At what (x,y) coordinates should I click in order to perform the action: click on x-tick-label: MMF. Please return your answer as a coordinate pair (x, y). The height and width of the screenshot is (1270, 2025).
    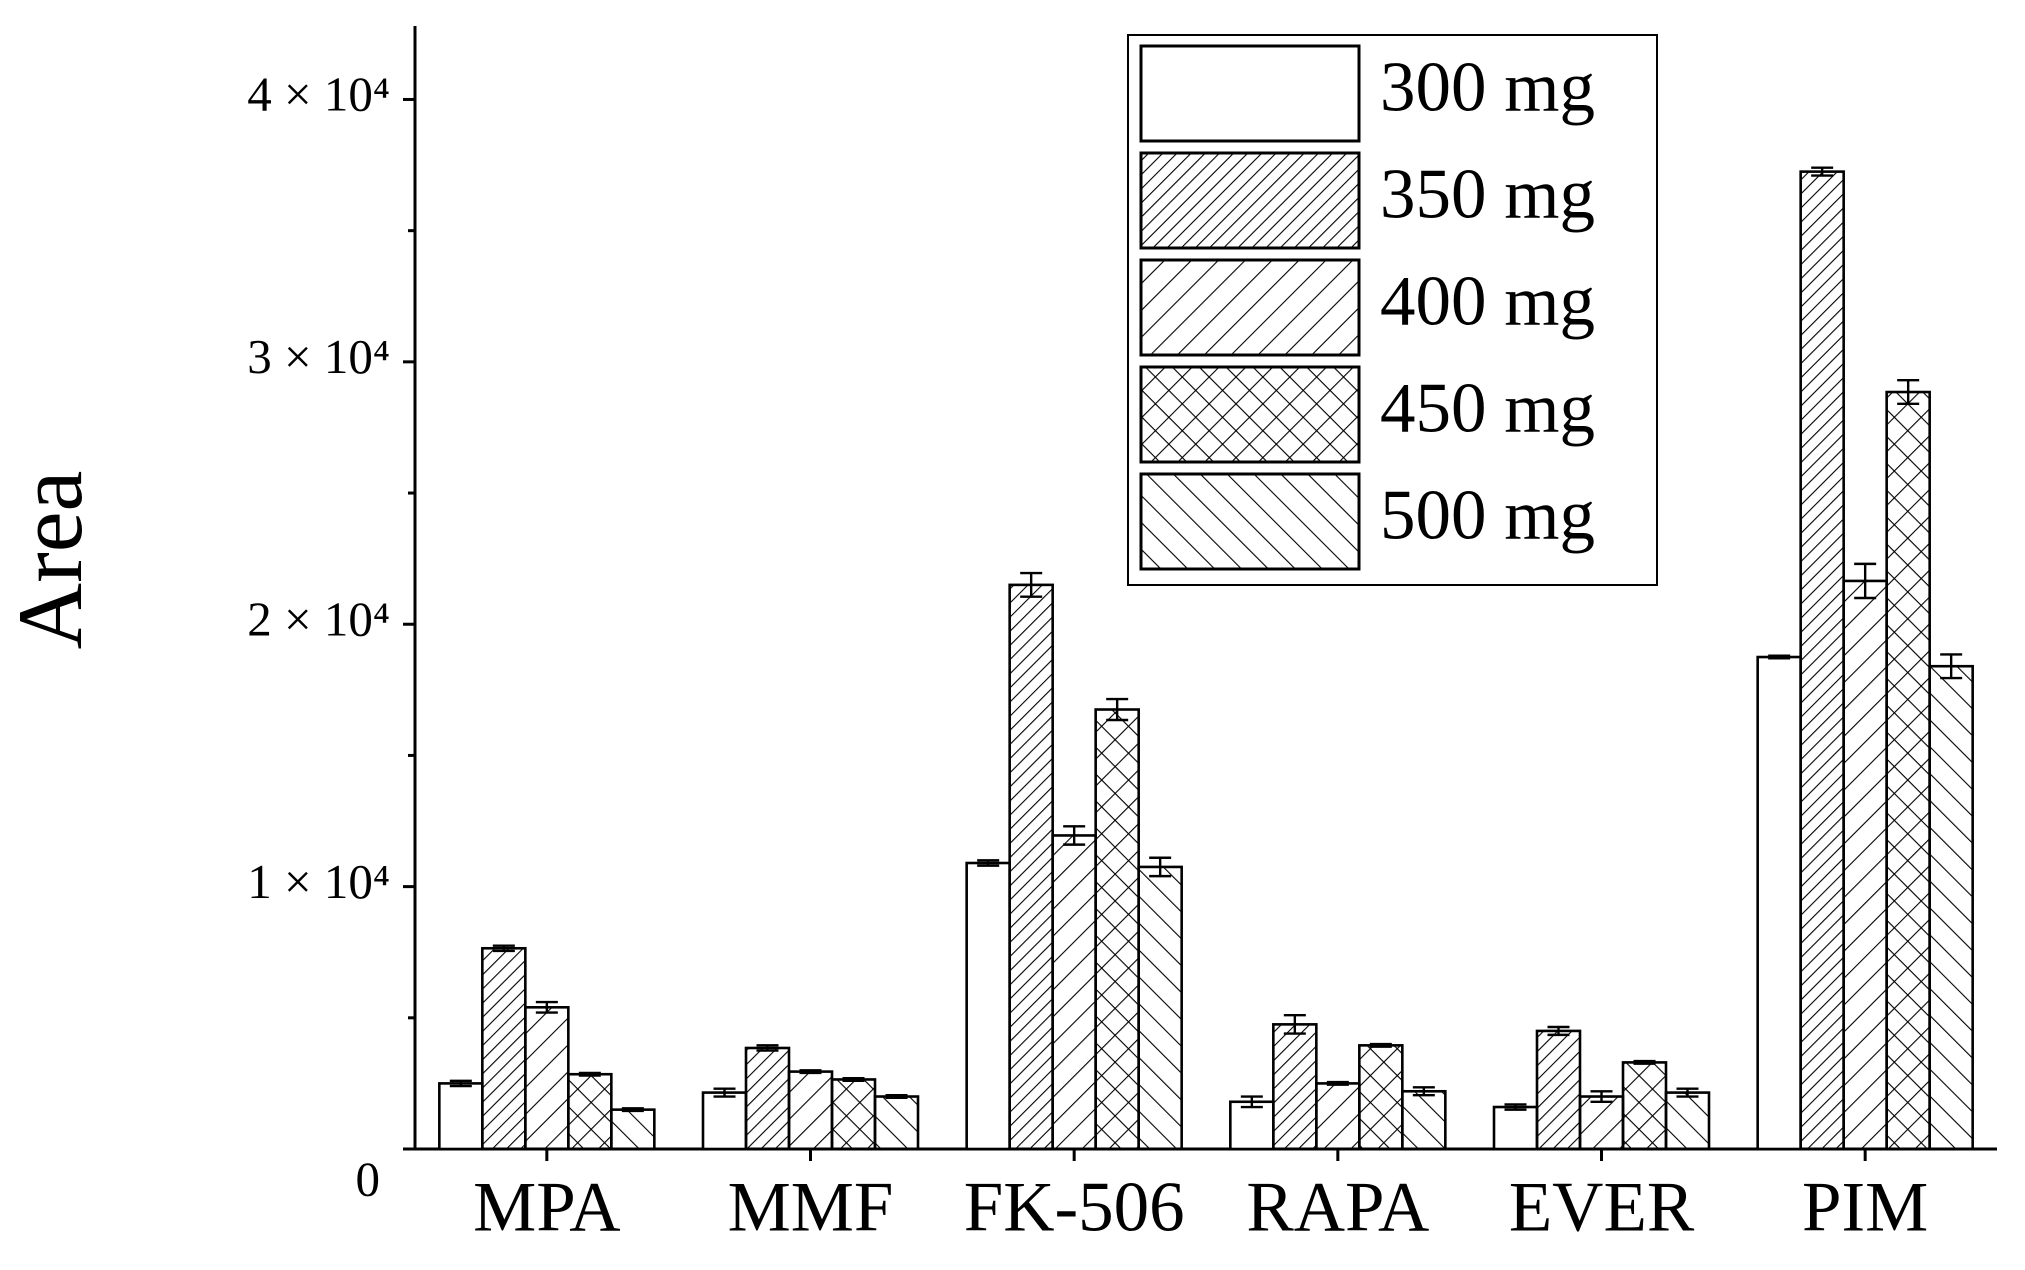
    Looking at the image, I should click on (811, 1207).